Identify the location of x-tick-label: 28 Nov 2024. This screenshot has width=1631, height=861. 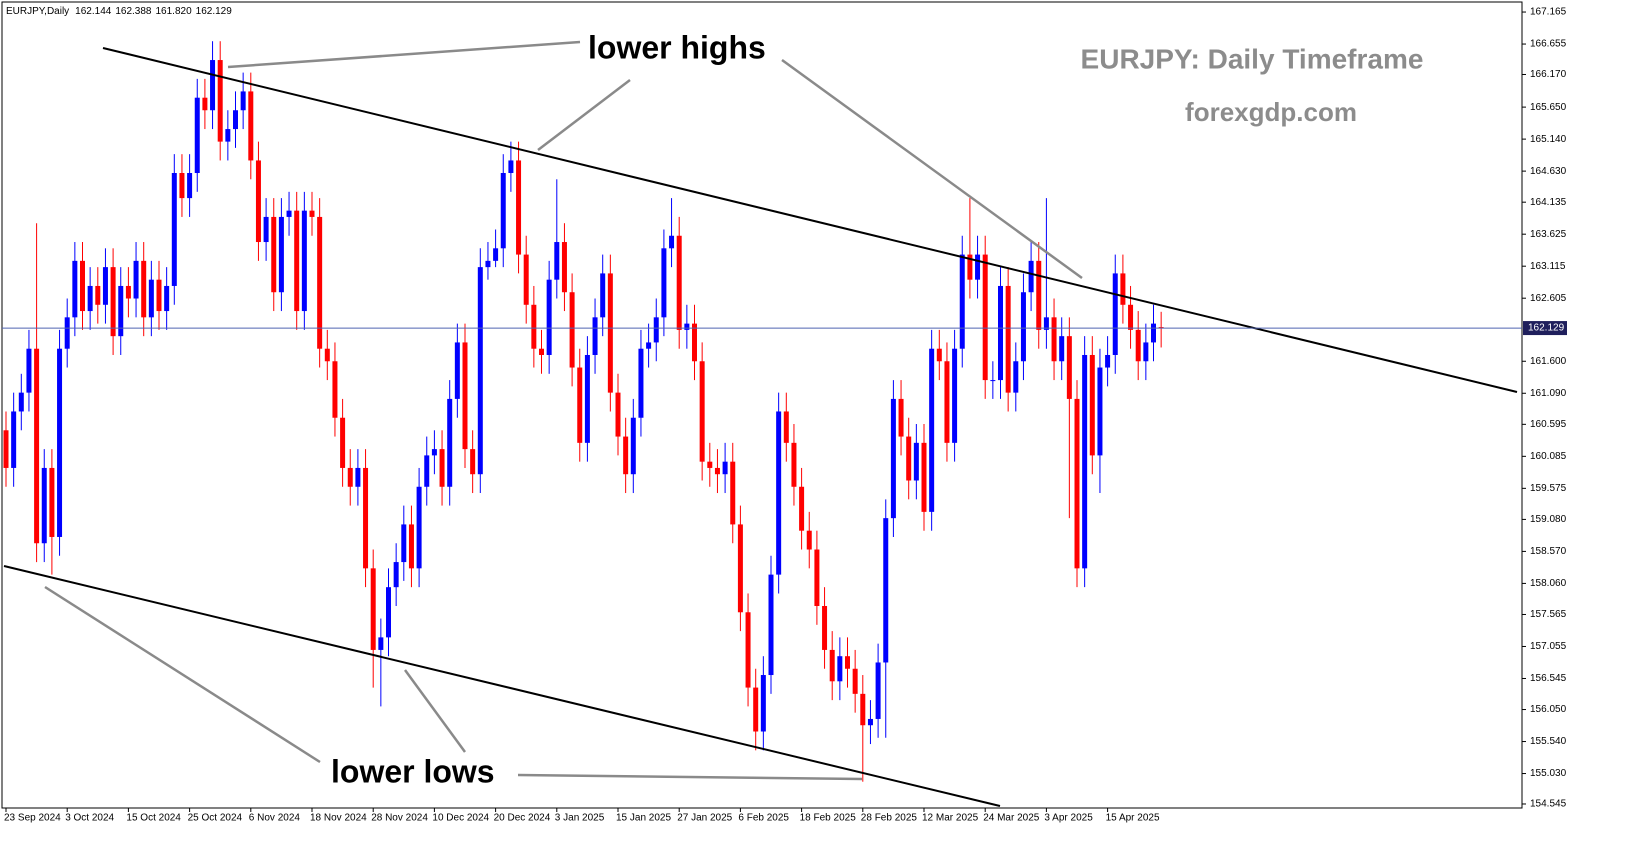
(399, 818).